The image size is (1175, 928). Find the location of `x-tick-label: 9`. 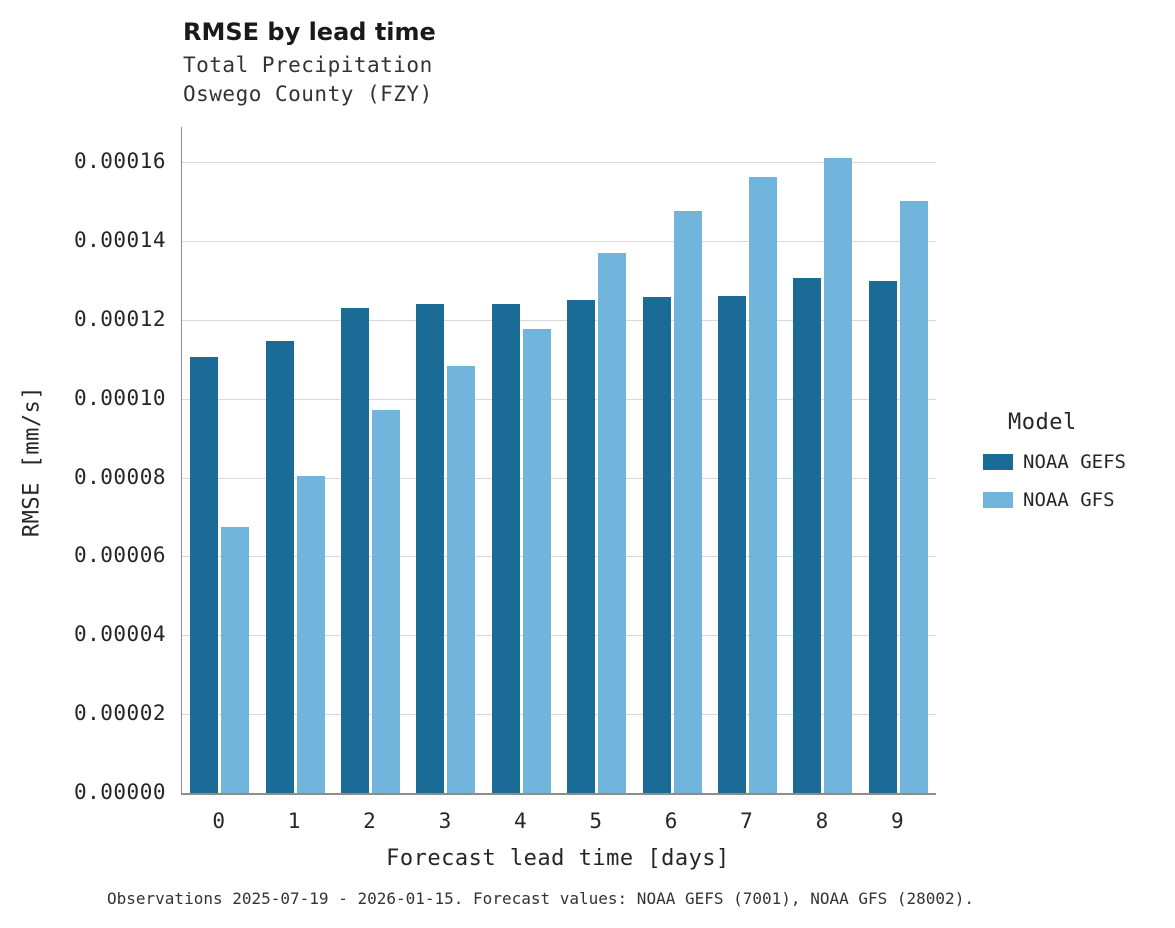

x-tick-label: 9 is located at coordinates (897, 821).